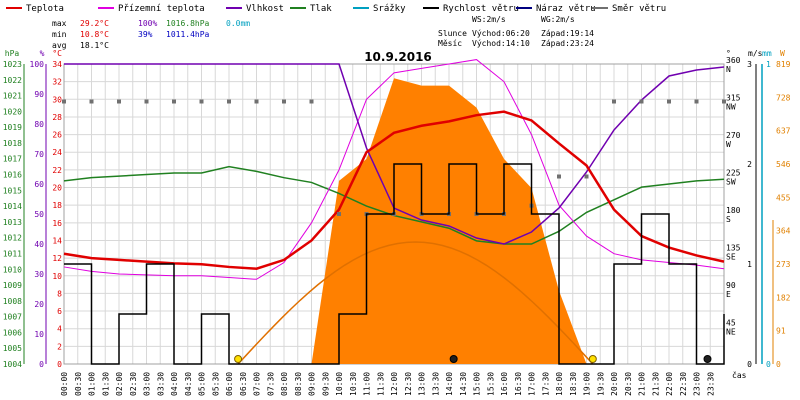 The image size is (800, 400). Describe the element at coordinates (477, 384) in the screenshot. I see `axis-tick-time: 15:00` at that location.